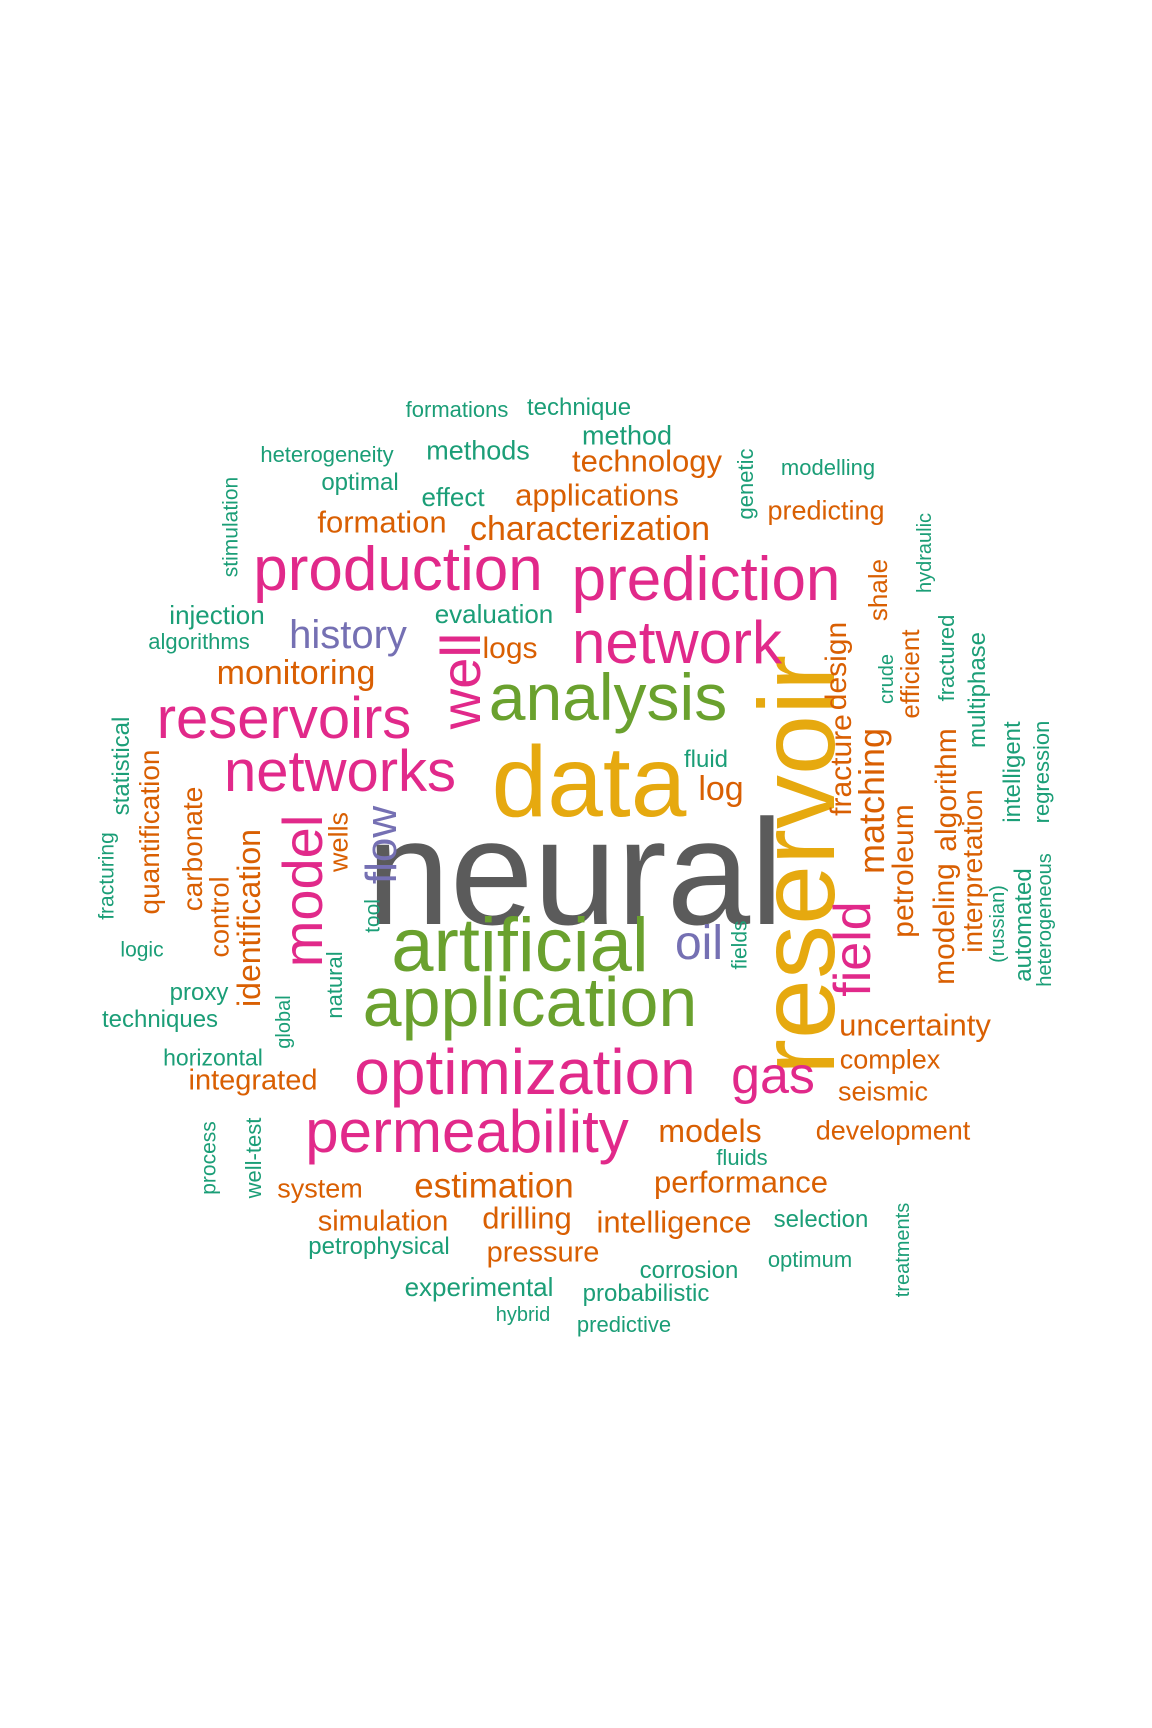 This screenshot has height=1728, width=1152. What do you see at coordinates (1023, 925) in the screenshot?
I see `word-automated: automated` at bounding box center [1023, 925].